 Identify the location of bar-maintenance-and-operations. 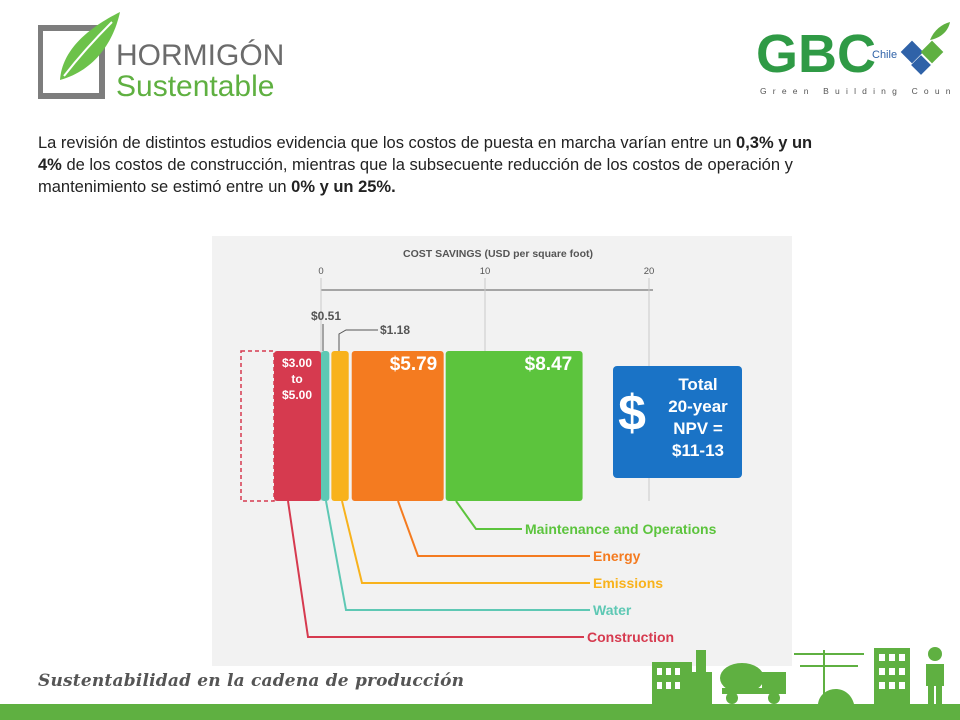
(514, 426).